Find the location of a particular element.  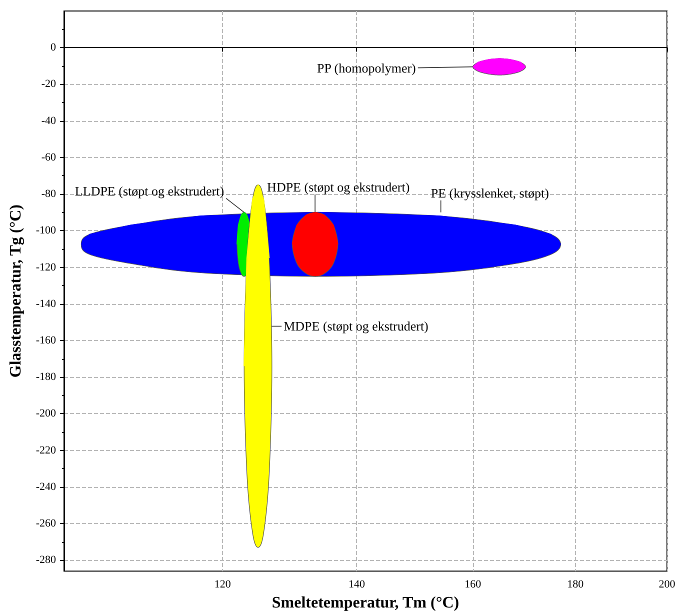

x-tick-label: 200 is located at coordinates (667, 584).